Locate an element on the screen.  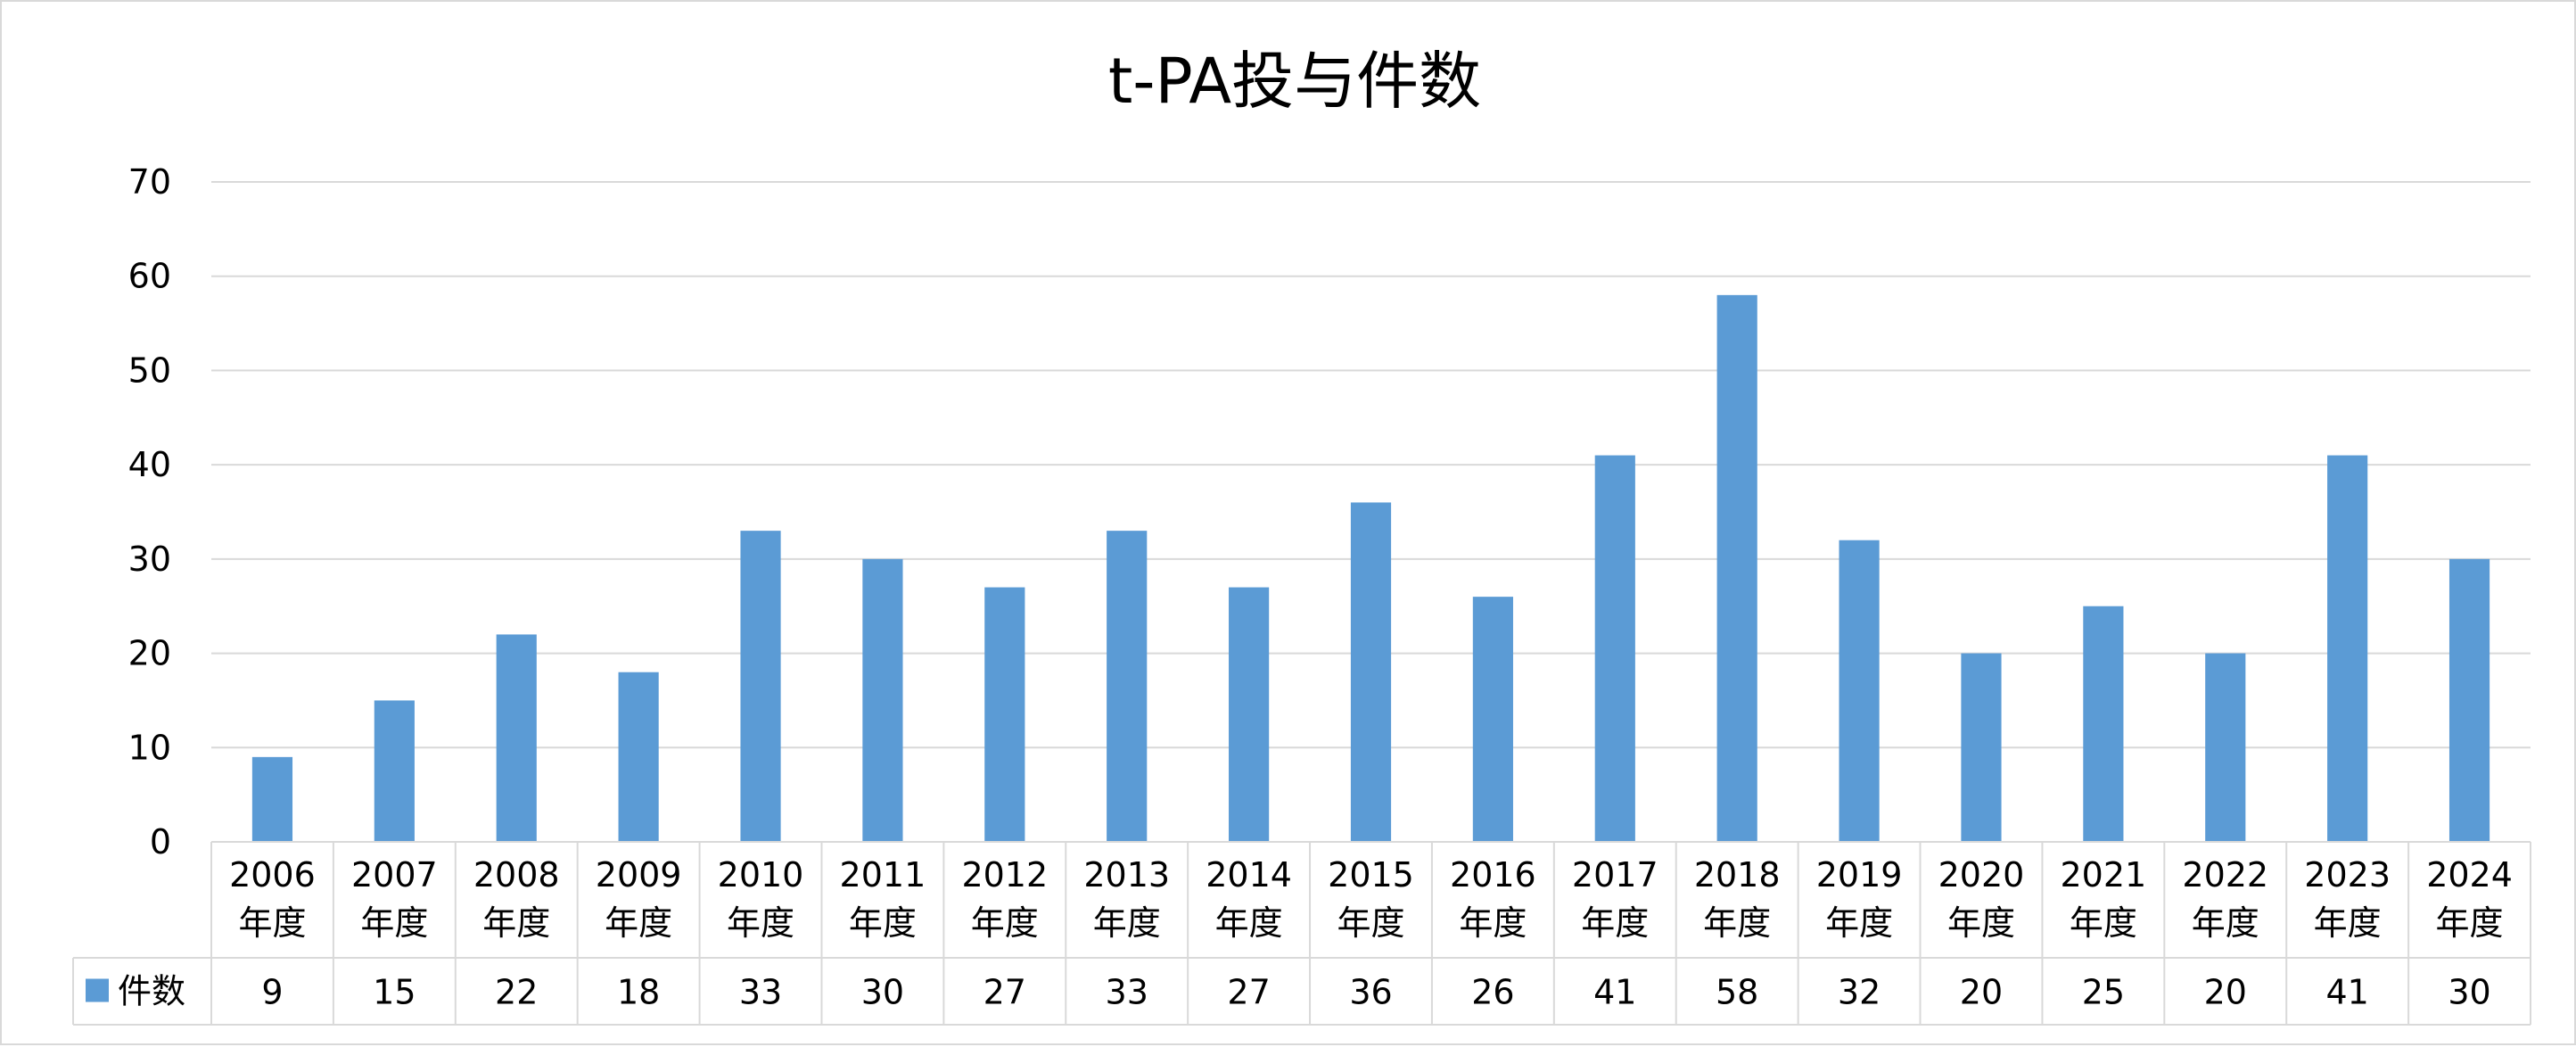
data-table-value: 36 is located at coordinates (1370, 992).